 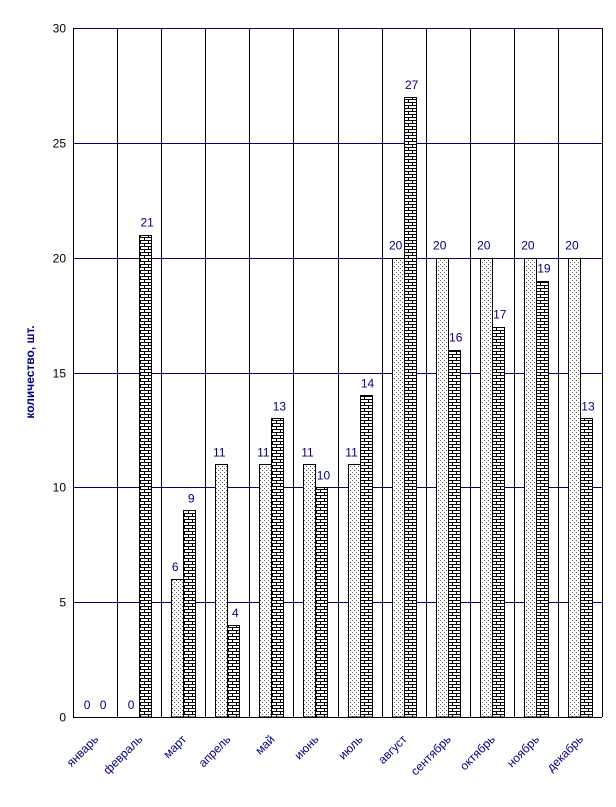 I want to click on y-tick-label: 20, so click(x=60, y=259).